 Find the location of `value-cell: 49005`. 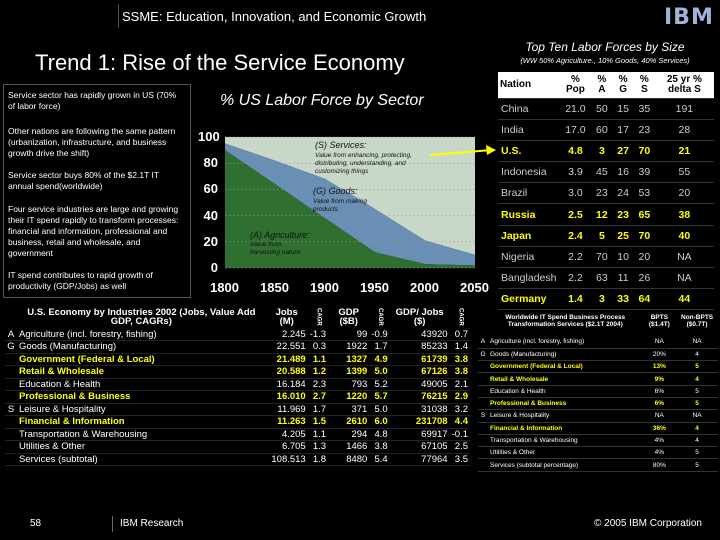

value-cell: 49005 is located at coordinates (419, 384).